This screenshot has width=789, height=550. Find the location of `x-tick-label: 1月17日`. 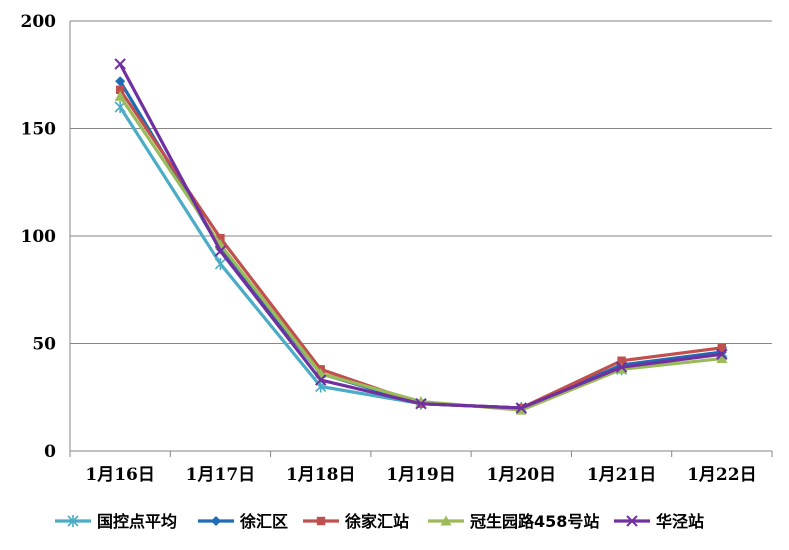

x-tick-label: 1月17日 is located at coordinates (221, 475).